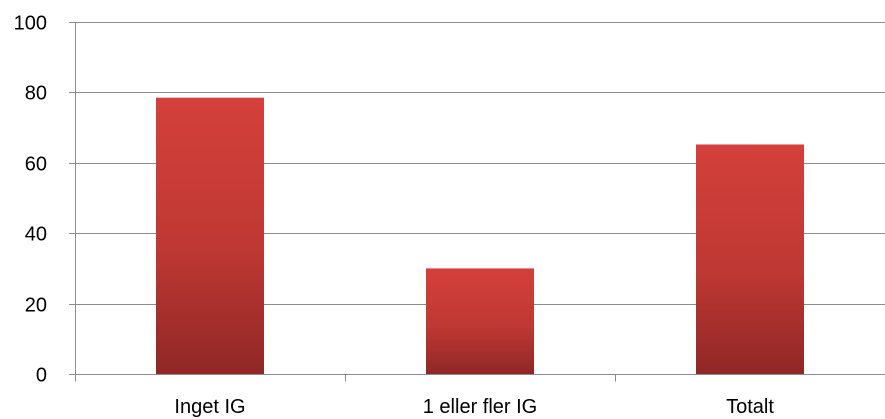  Describe the element at coordinates (209, 407) in the screenshot. I see `x-tick-label-inget-ig: Inget IG` at that location.